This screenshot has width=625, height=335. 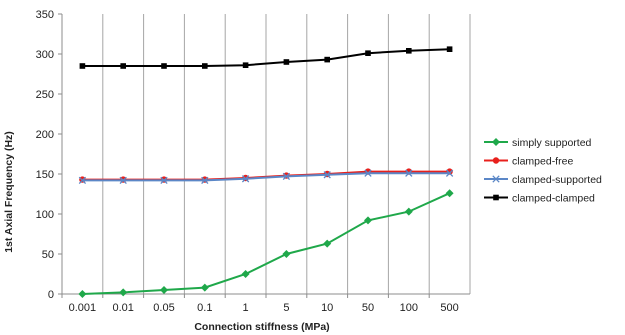 I want to click on legend-item: clamped-supported, so click(x=543, y=180).